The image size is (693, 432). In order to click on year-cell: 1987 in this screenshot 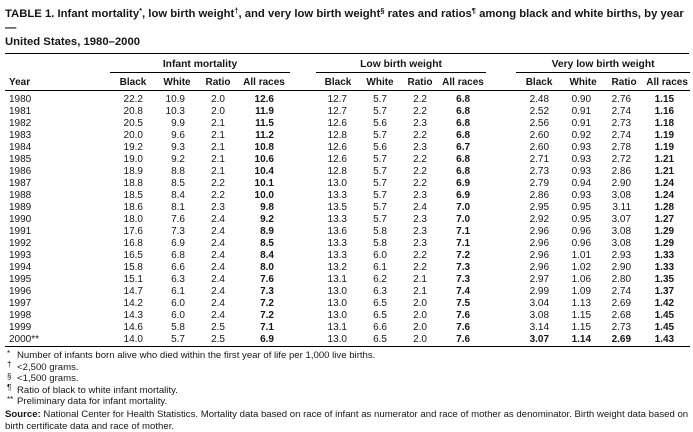, I will do `click(20, 183)`.